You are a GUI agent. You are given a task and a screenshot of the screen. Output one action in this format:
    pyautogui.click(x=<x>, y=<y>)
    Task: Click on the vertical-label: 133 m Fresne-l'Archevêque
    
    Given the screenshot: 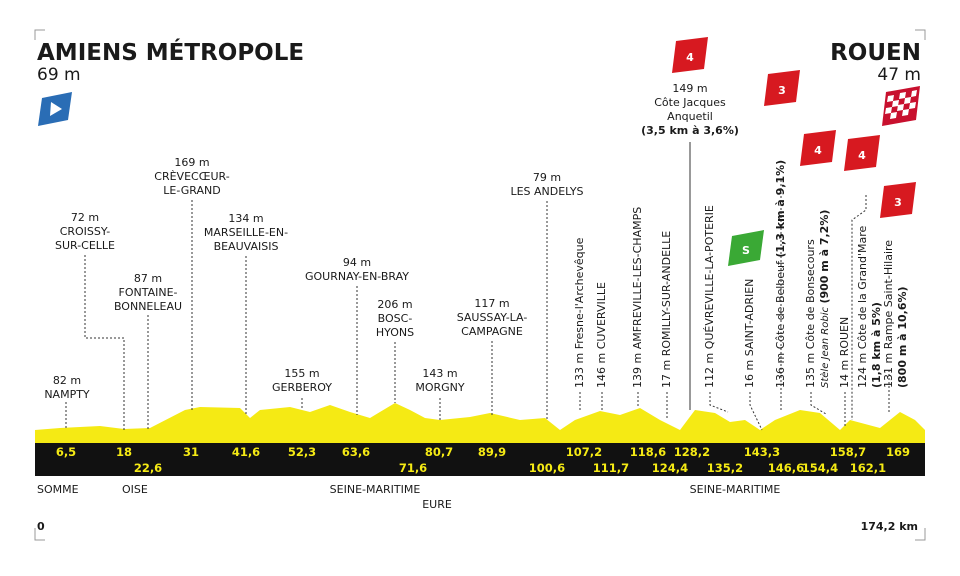 What is the action you would take?
    pyautogui.click(x=579, y=312)
    